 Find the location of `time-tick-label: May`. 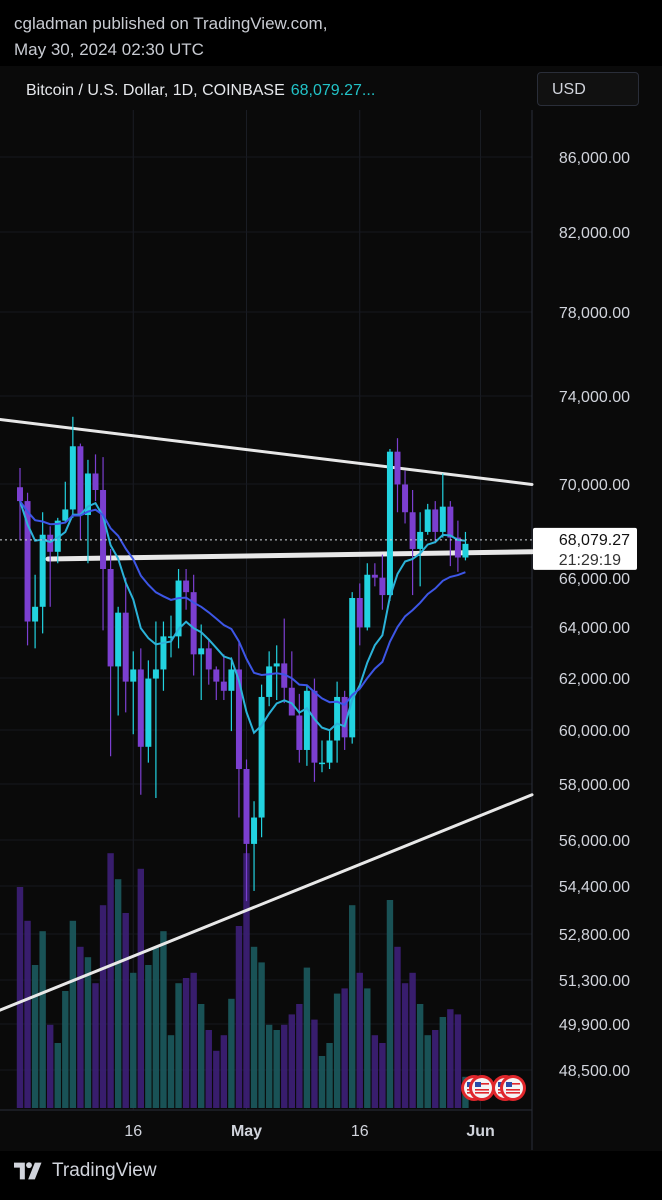

time-tick-label: May is located at coordinates (246, 1131).